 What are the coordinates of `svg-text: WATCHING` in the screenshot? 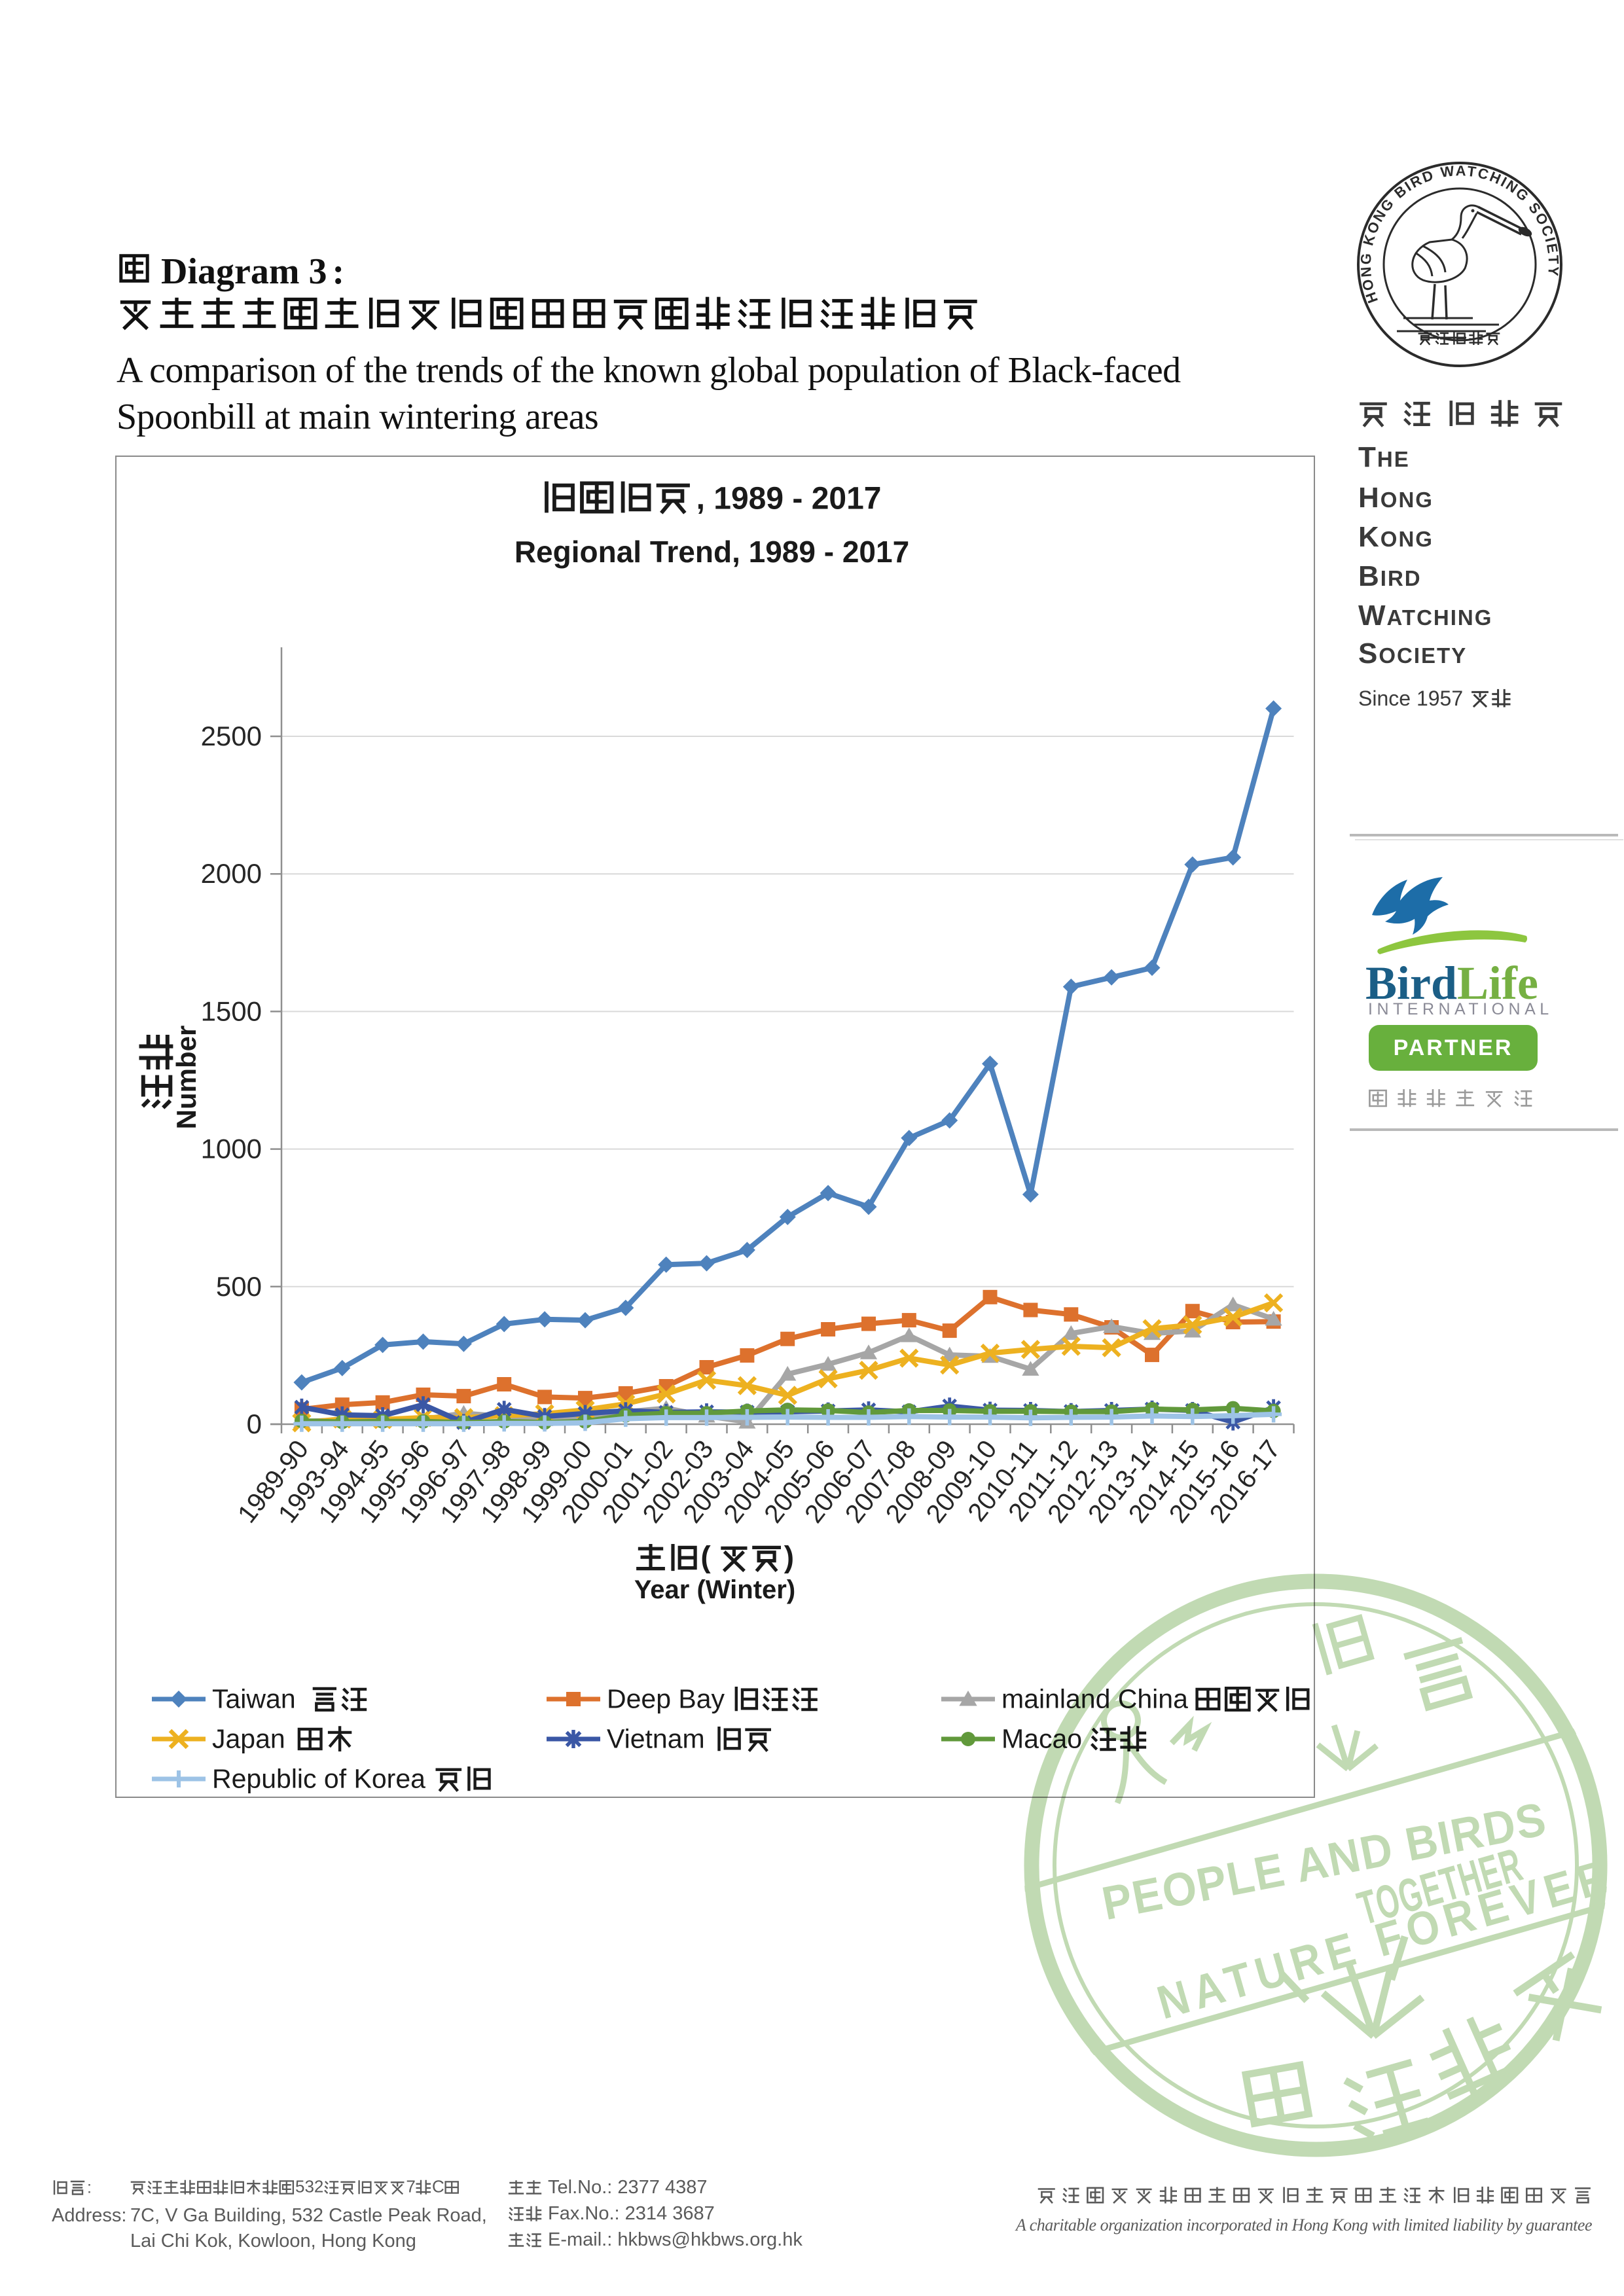 It's located at (1425, 616).